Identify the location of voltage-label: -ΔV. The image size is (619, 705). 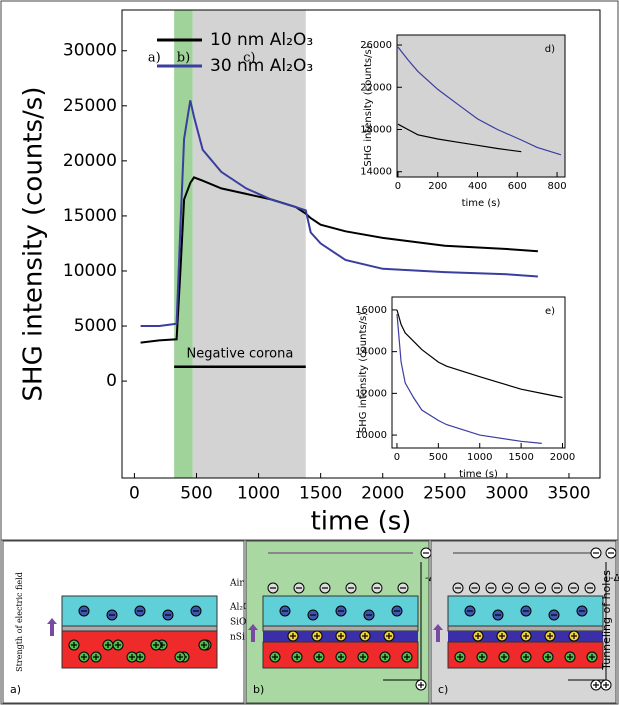
(614, 578).